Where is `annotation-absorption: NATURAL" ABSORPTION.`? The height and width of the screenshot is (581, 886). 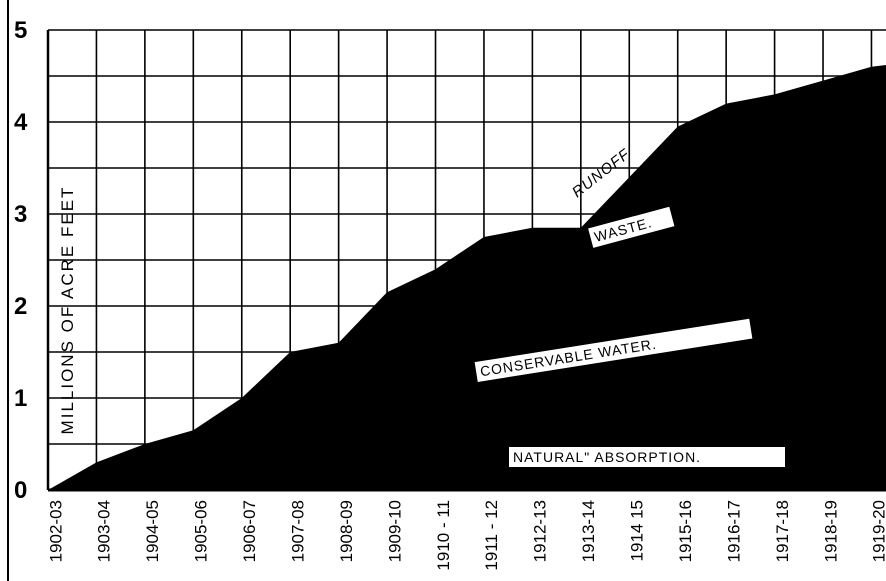
annotation-absorption: NATURAL" ABSORPTION. is located at coordinates (647, 457).